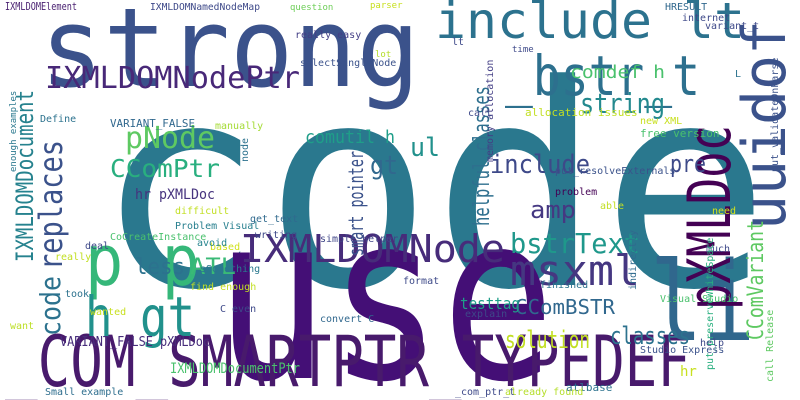 This screenshot has width=800, height=400. I want to click on word: new XML, so click(661, 121).